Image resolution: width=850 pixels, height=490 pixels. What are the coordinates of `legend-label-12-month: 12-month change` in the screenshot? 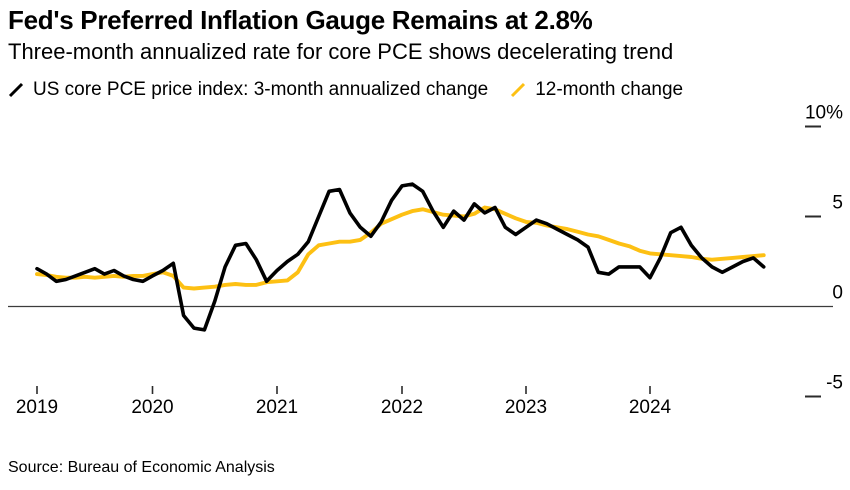 It's located at (609, 89).